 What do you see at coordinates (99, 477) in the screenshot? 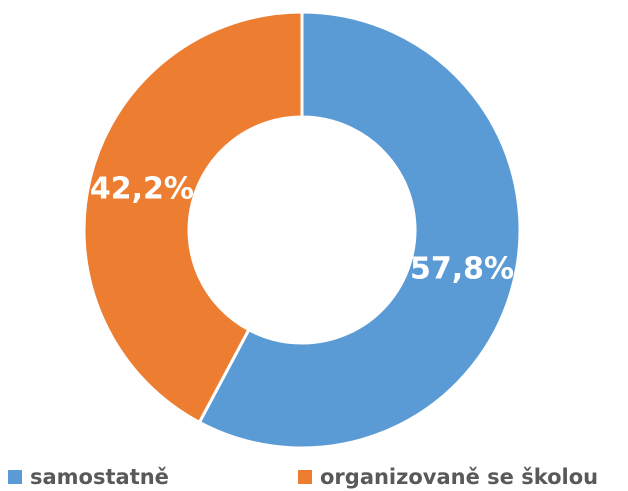
I see `legend-label: samostatně` at bounding box center [99, 477].